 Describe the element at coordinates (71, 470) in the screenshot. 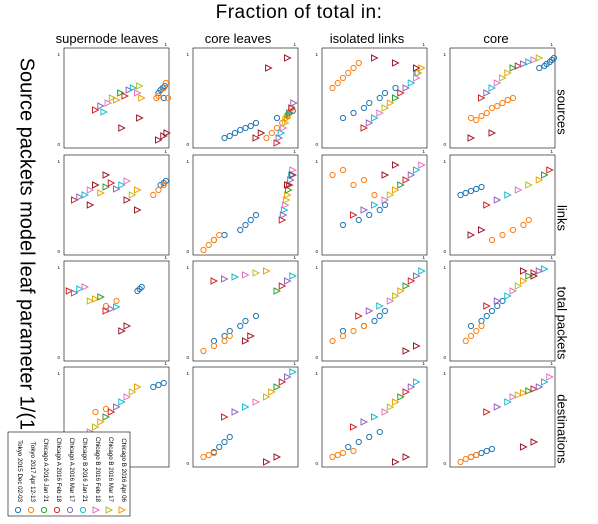

I see `legend-item-label: Chicago A 2016 Mar 17` at that location.